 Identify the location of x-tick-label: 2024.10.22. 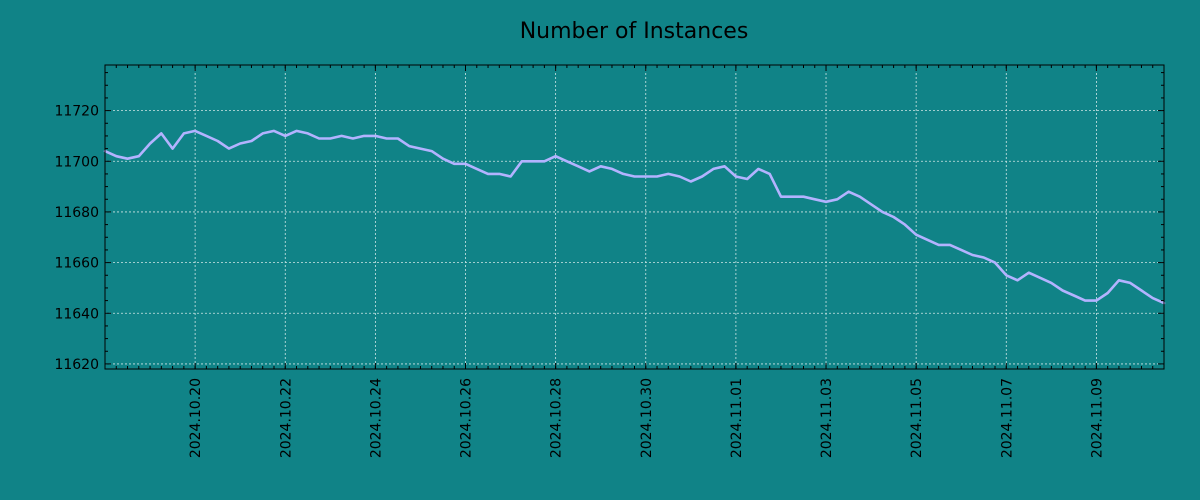
(286, 418).